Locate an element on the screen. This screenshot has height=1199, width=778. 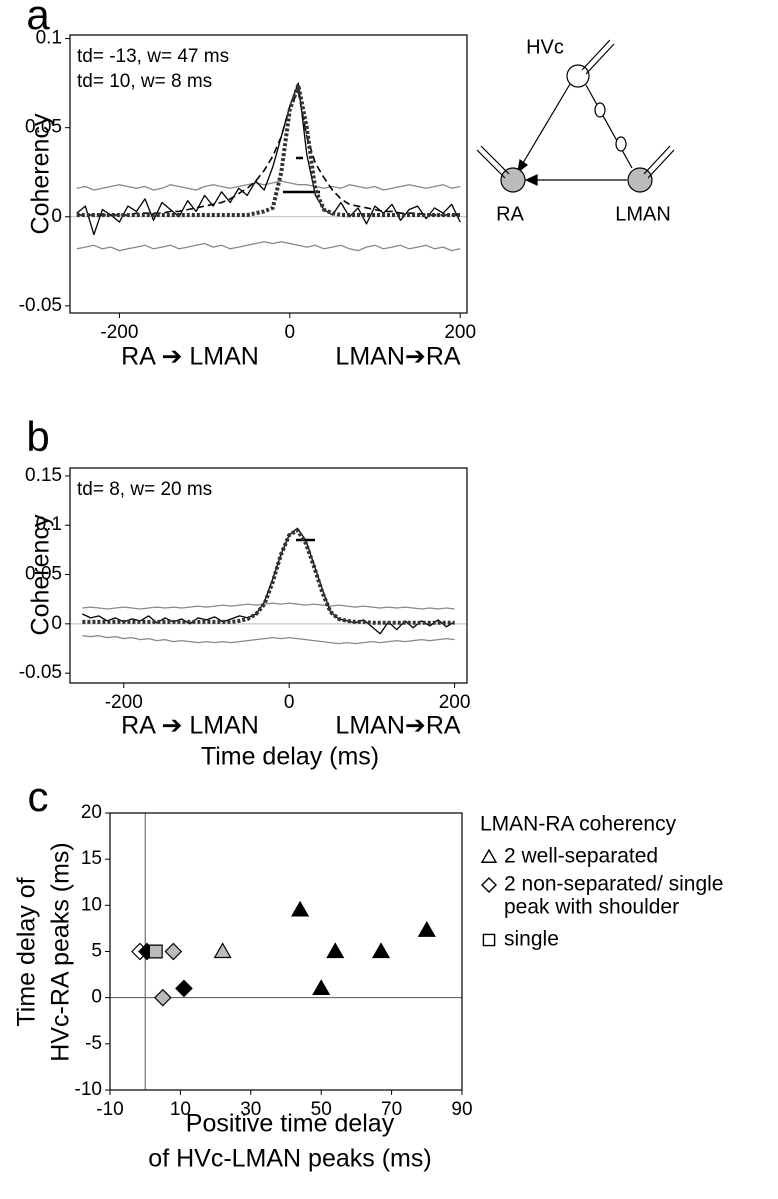
y-tick-label: 0.15 is located at coordinates (43, 475).